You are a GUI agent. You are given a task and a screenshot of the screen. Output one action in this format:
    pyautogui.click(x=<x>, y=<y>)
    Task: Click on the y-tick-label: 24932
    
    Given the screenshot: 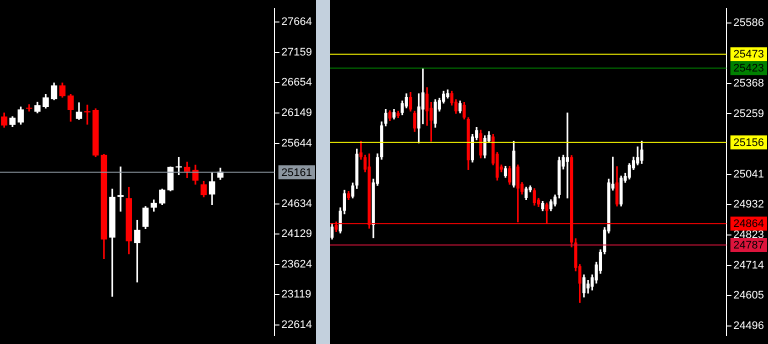 What is the action you would take?
    pyautogui.click(x=748, y=204)
    